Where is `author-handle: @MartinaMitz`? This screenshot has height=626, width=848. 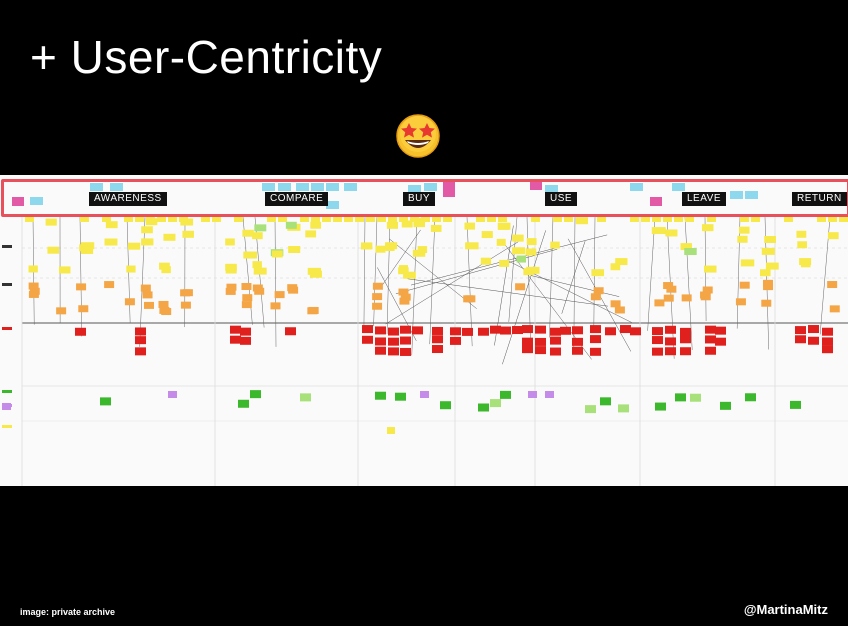 author-handle: @MartinaMitz is located at coordinates (785, 609).